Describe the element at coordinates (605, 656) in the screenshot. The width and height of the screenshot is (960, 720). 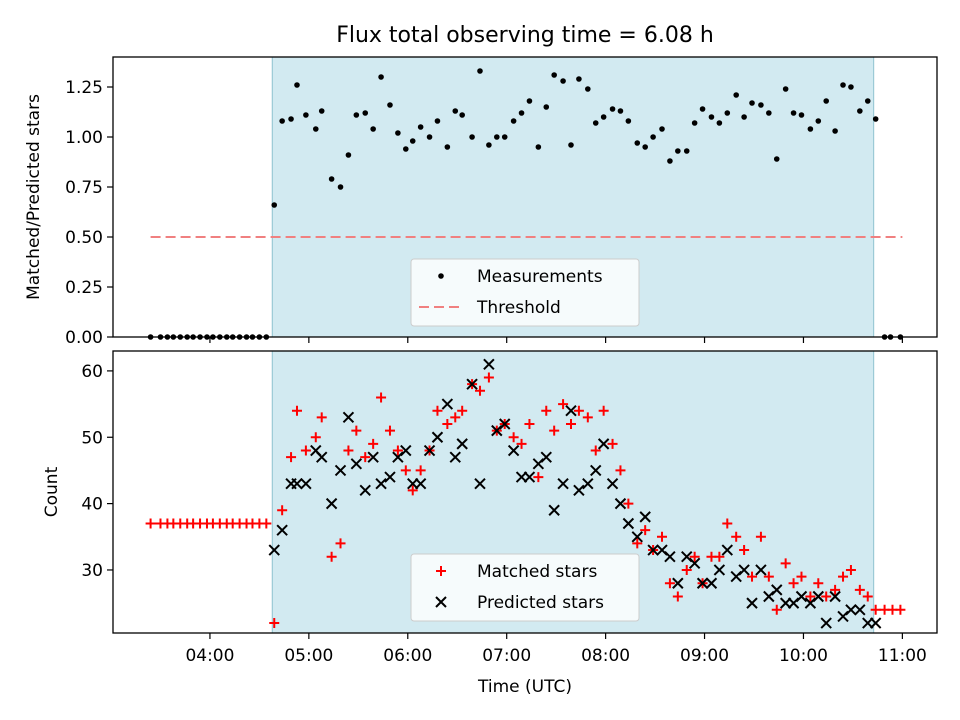
I see `x-tick-label: 08:00` at that location.